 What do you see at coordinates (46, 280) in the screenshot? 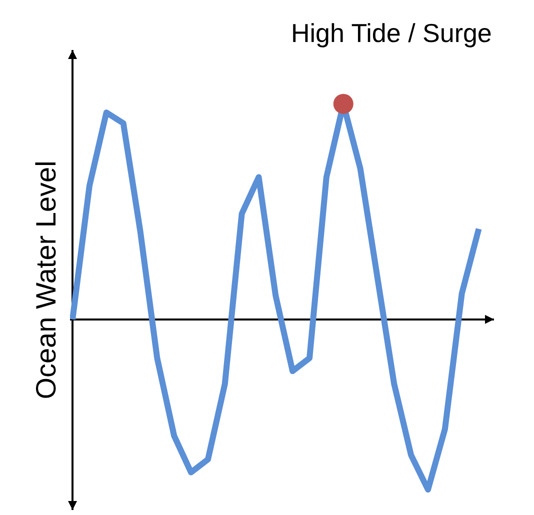
I see `y-axis-title: Ocean Water Level` at bounding box center [46, 280].